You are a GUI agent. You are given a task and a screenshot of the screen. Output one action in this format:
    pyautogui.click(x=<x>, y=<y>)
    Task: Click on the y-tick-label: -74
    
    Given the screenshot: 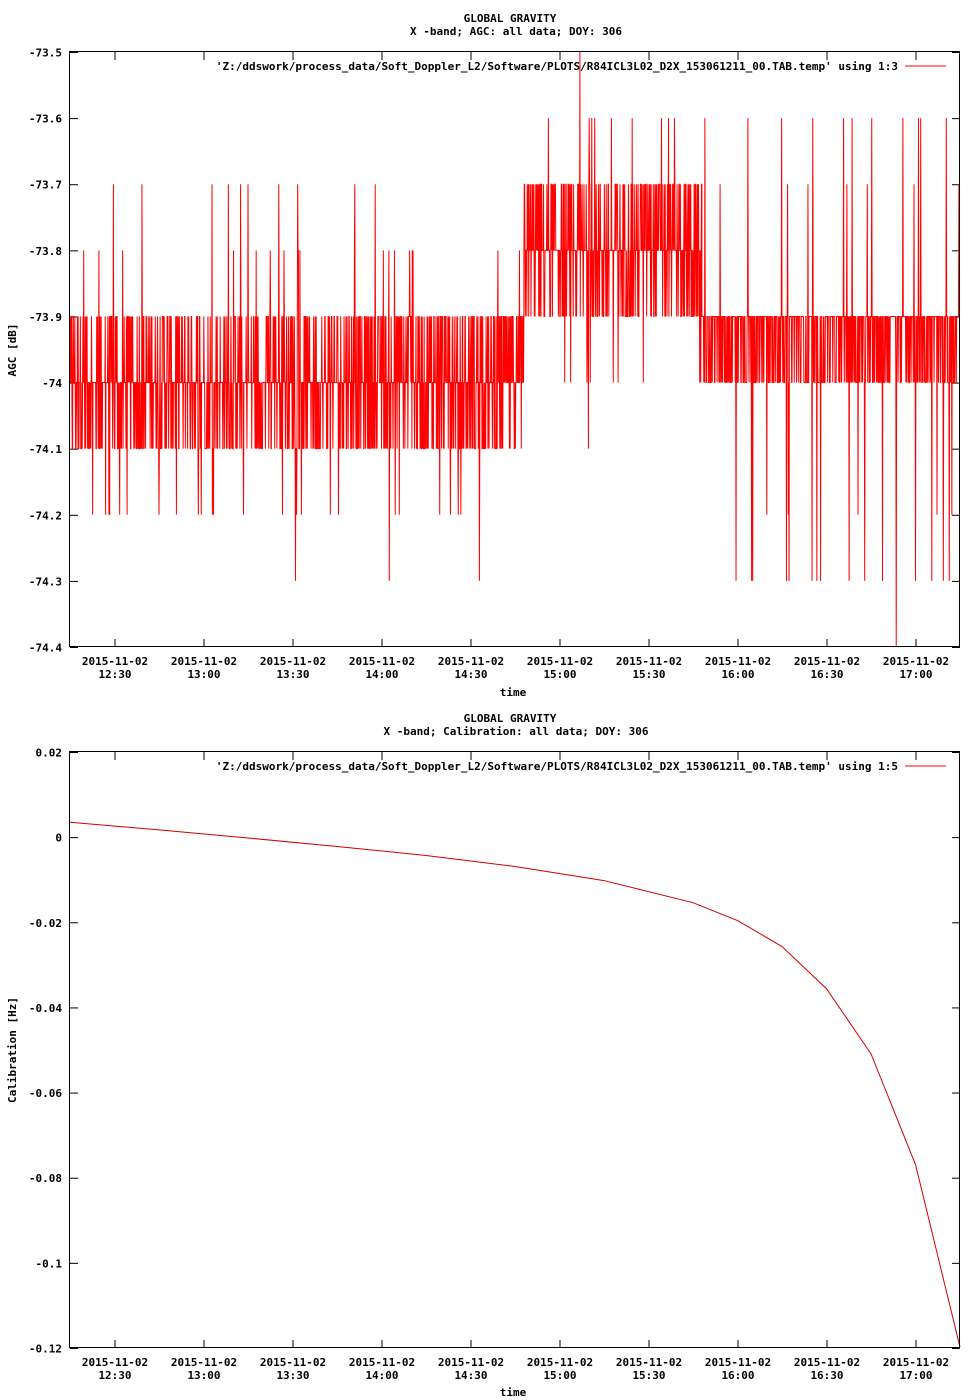 What is the action you would take?
    pyautogui.click(x=52, y=383)
    